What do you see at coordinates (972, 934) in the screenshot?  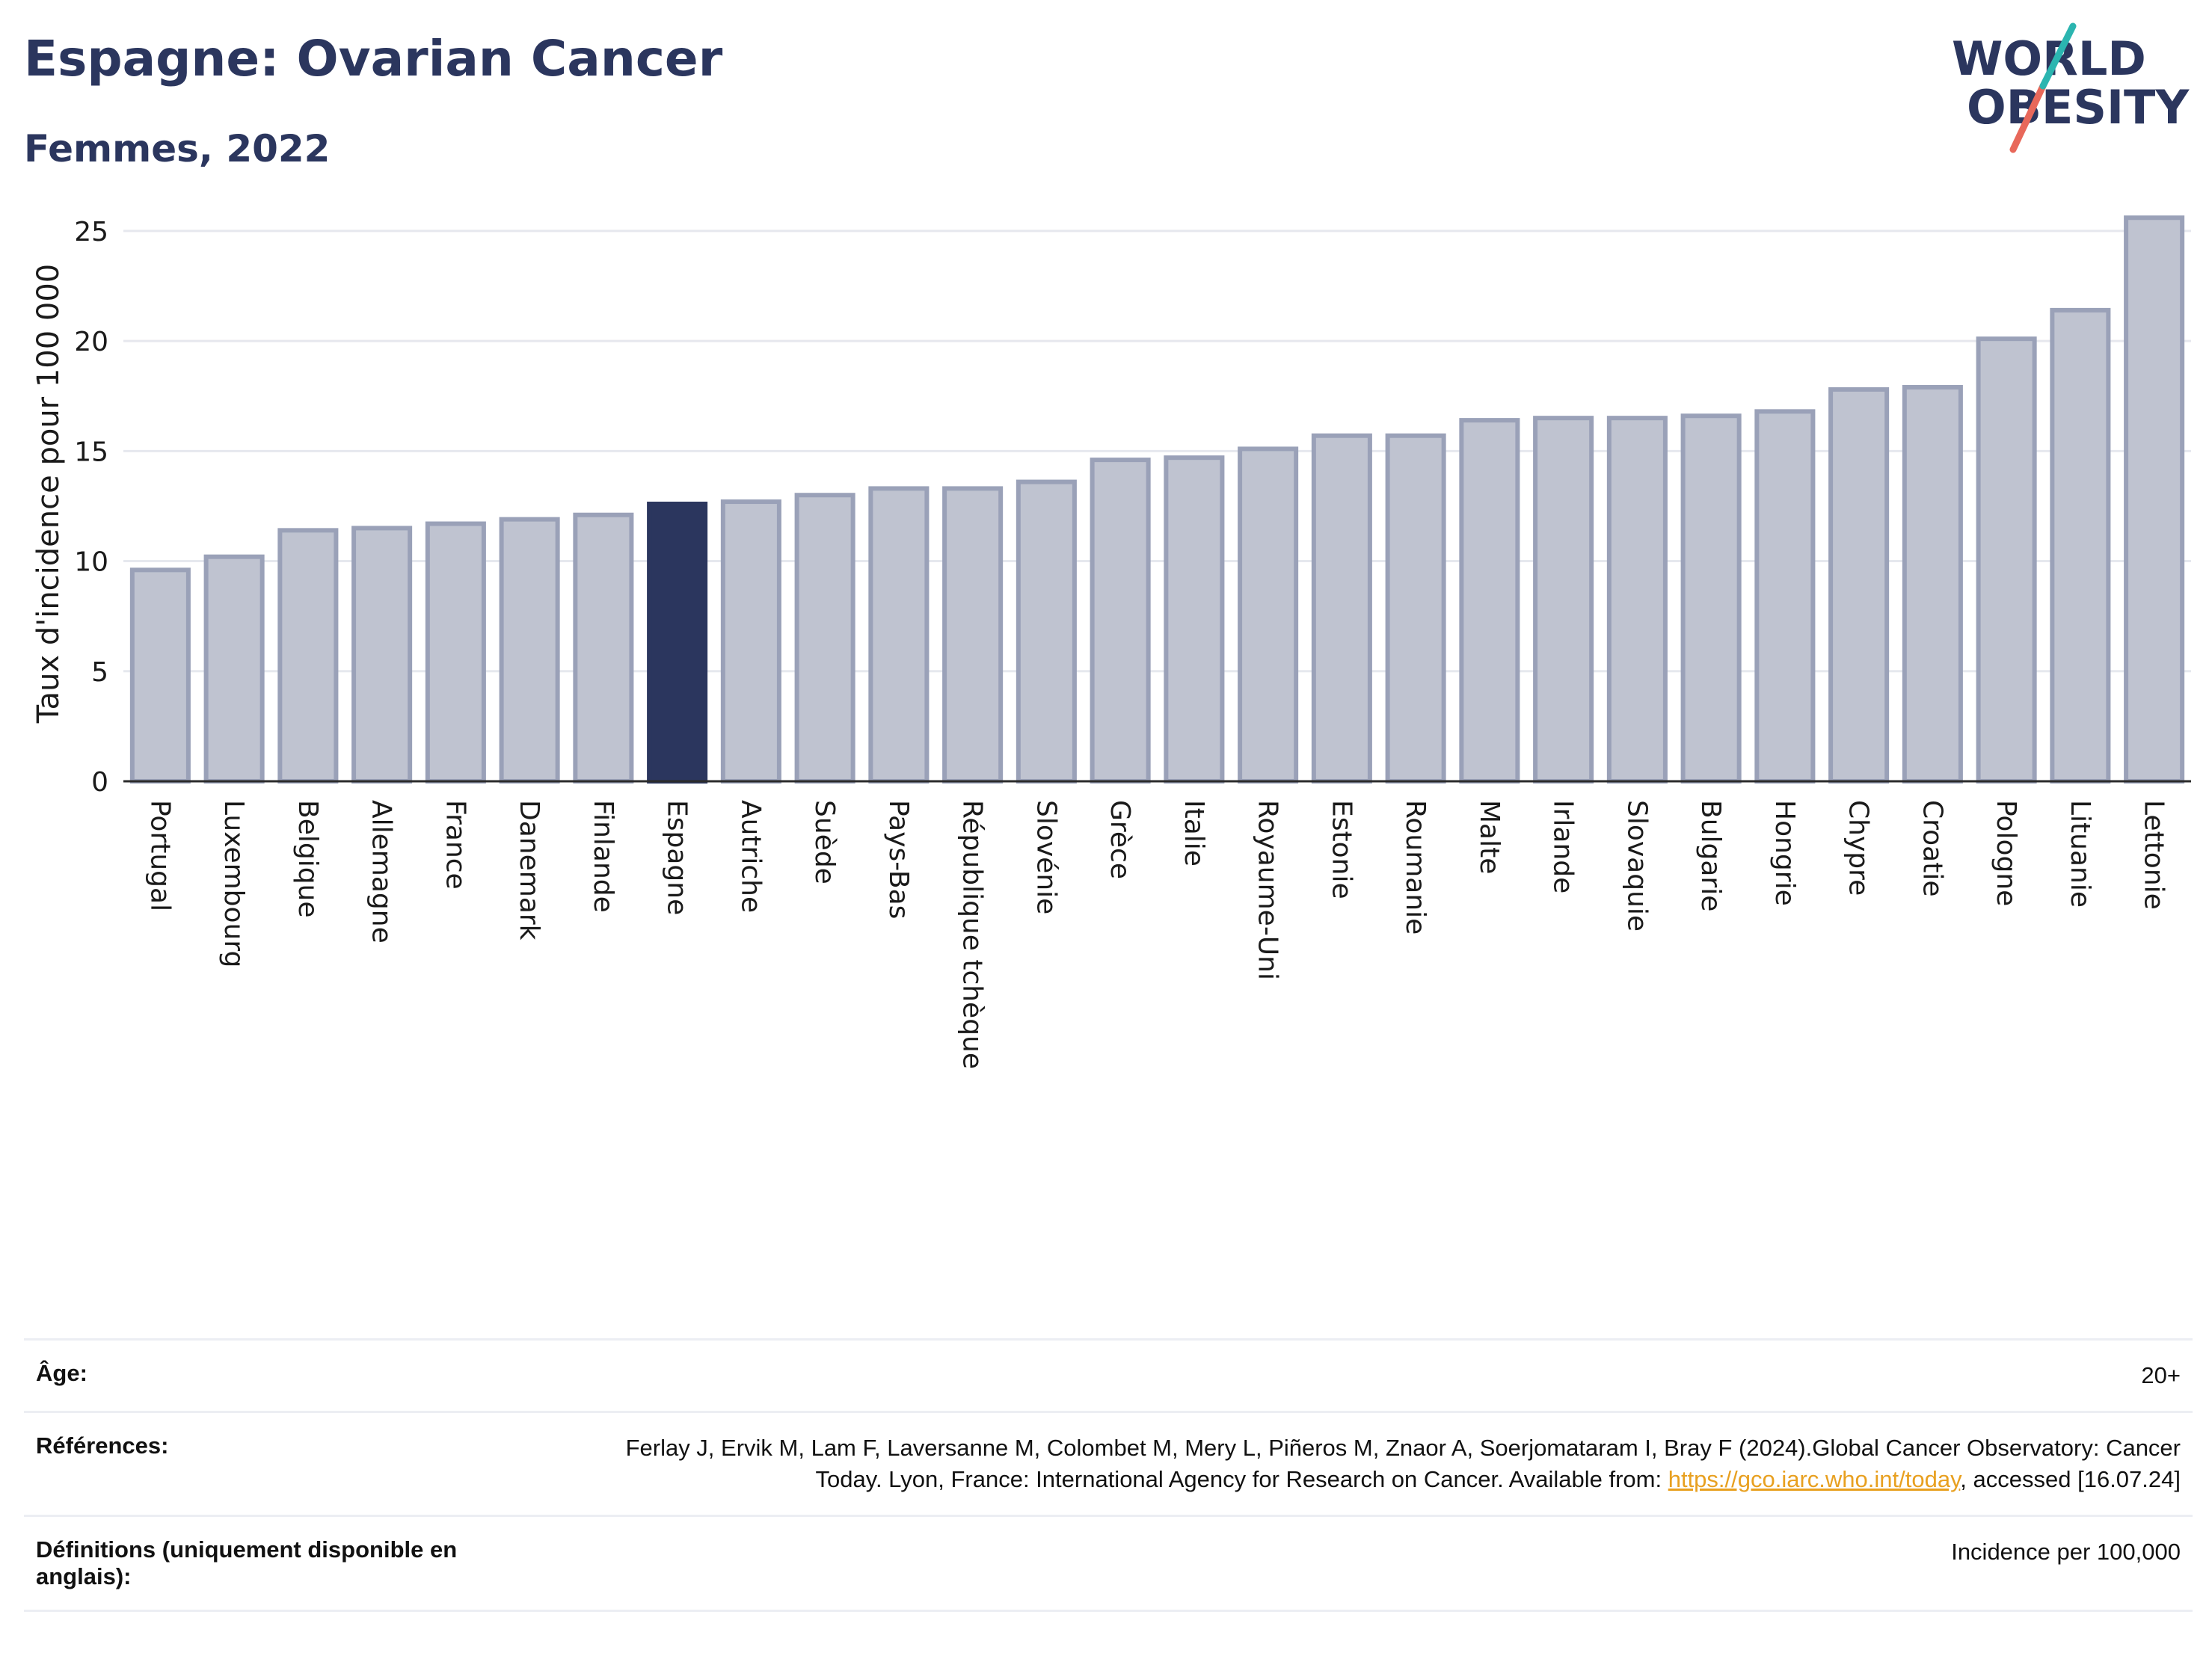 I see `x-tick-label: République tchèque` at bounding box center [972, 934].